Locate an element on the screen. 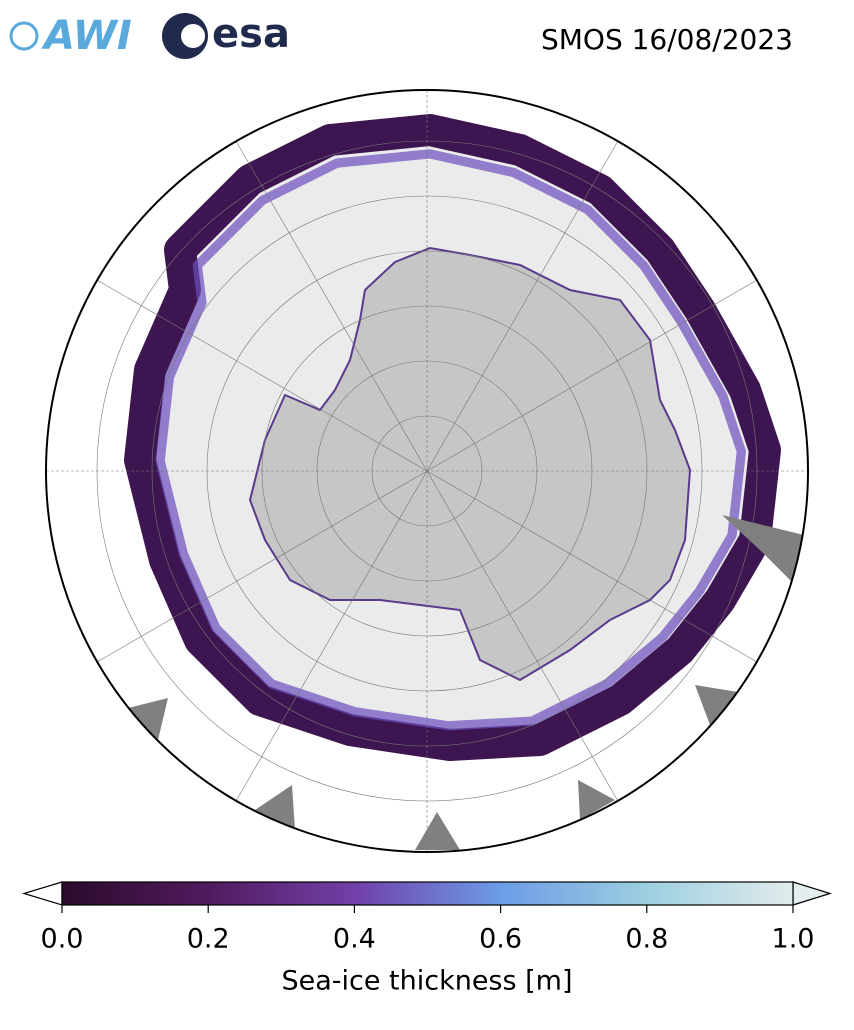  esa-text: esa is located at coordinates (251, 34).